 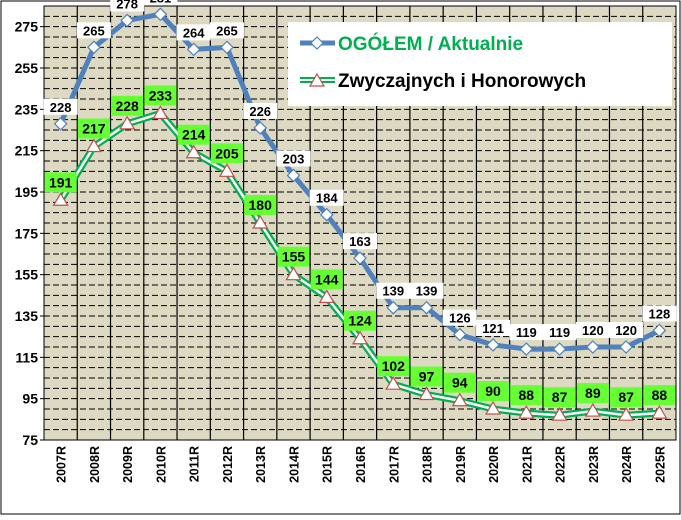 What do you see at coordinates (428, 464) in the screenshot?
I see `x-tick-label: 2018R` at bounding box center [428, 464].